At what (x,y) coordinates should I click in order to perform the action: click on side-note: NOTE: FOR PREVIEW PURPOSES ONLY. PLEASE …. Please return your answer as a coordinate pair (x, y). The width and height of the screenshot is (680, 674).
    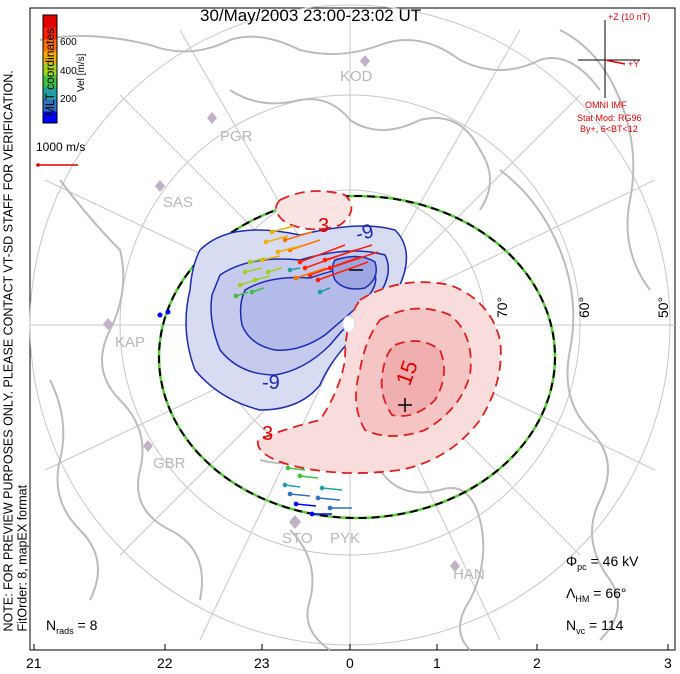
    Looking at the image, I should click on (15, 344).